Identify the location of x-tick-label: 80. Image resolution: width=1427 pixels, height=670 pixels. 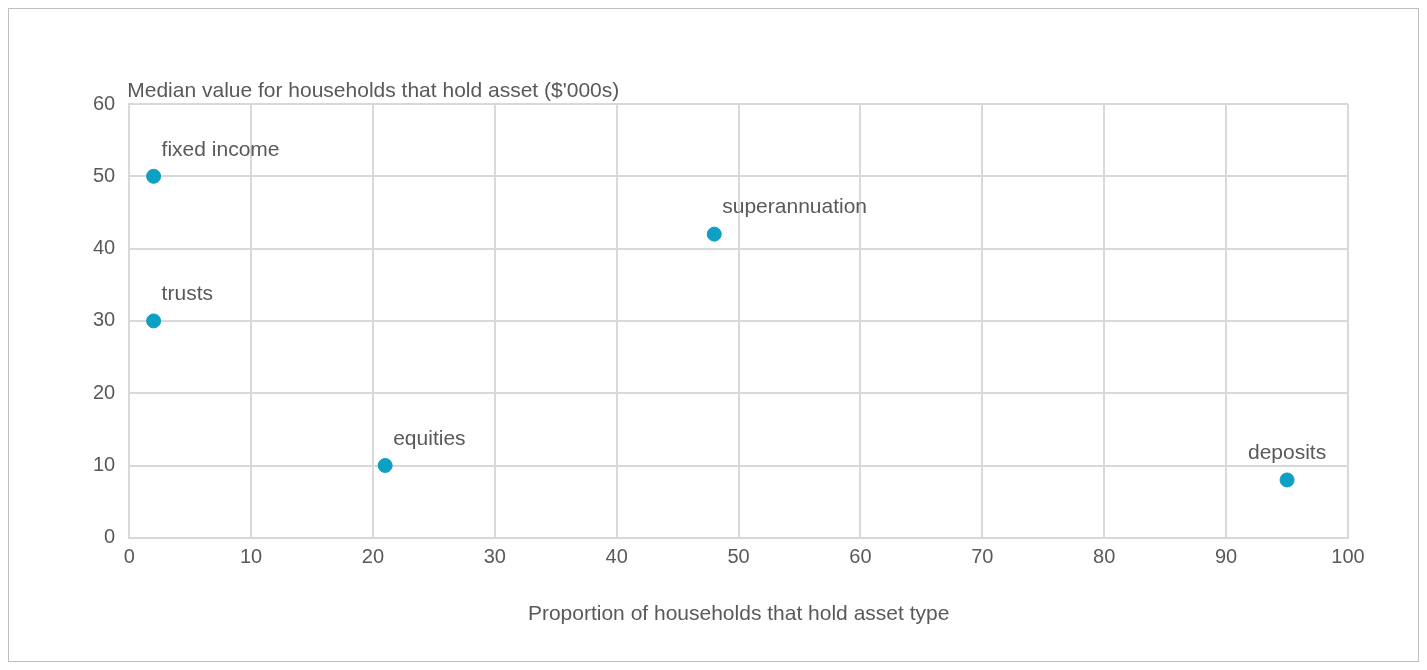
(1104, 556).